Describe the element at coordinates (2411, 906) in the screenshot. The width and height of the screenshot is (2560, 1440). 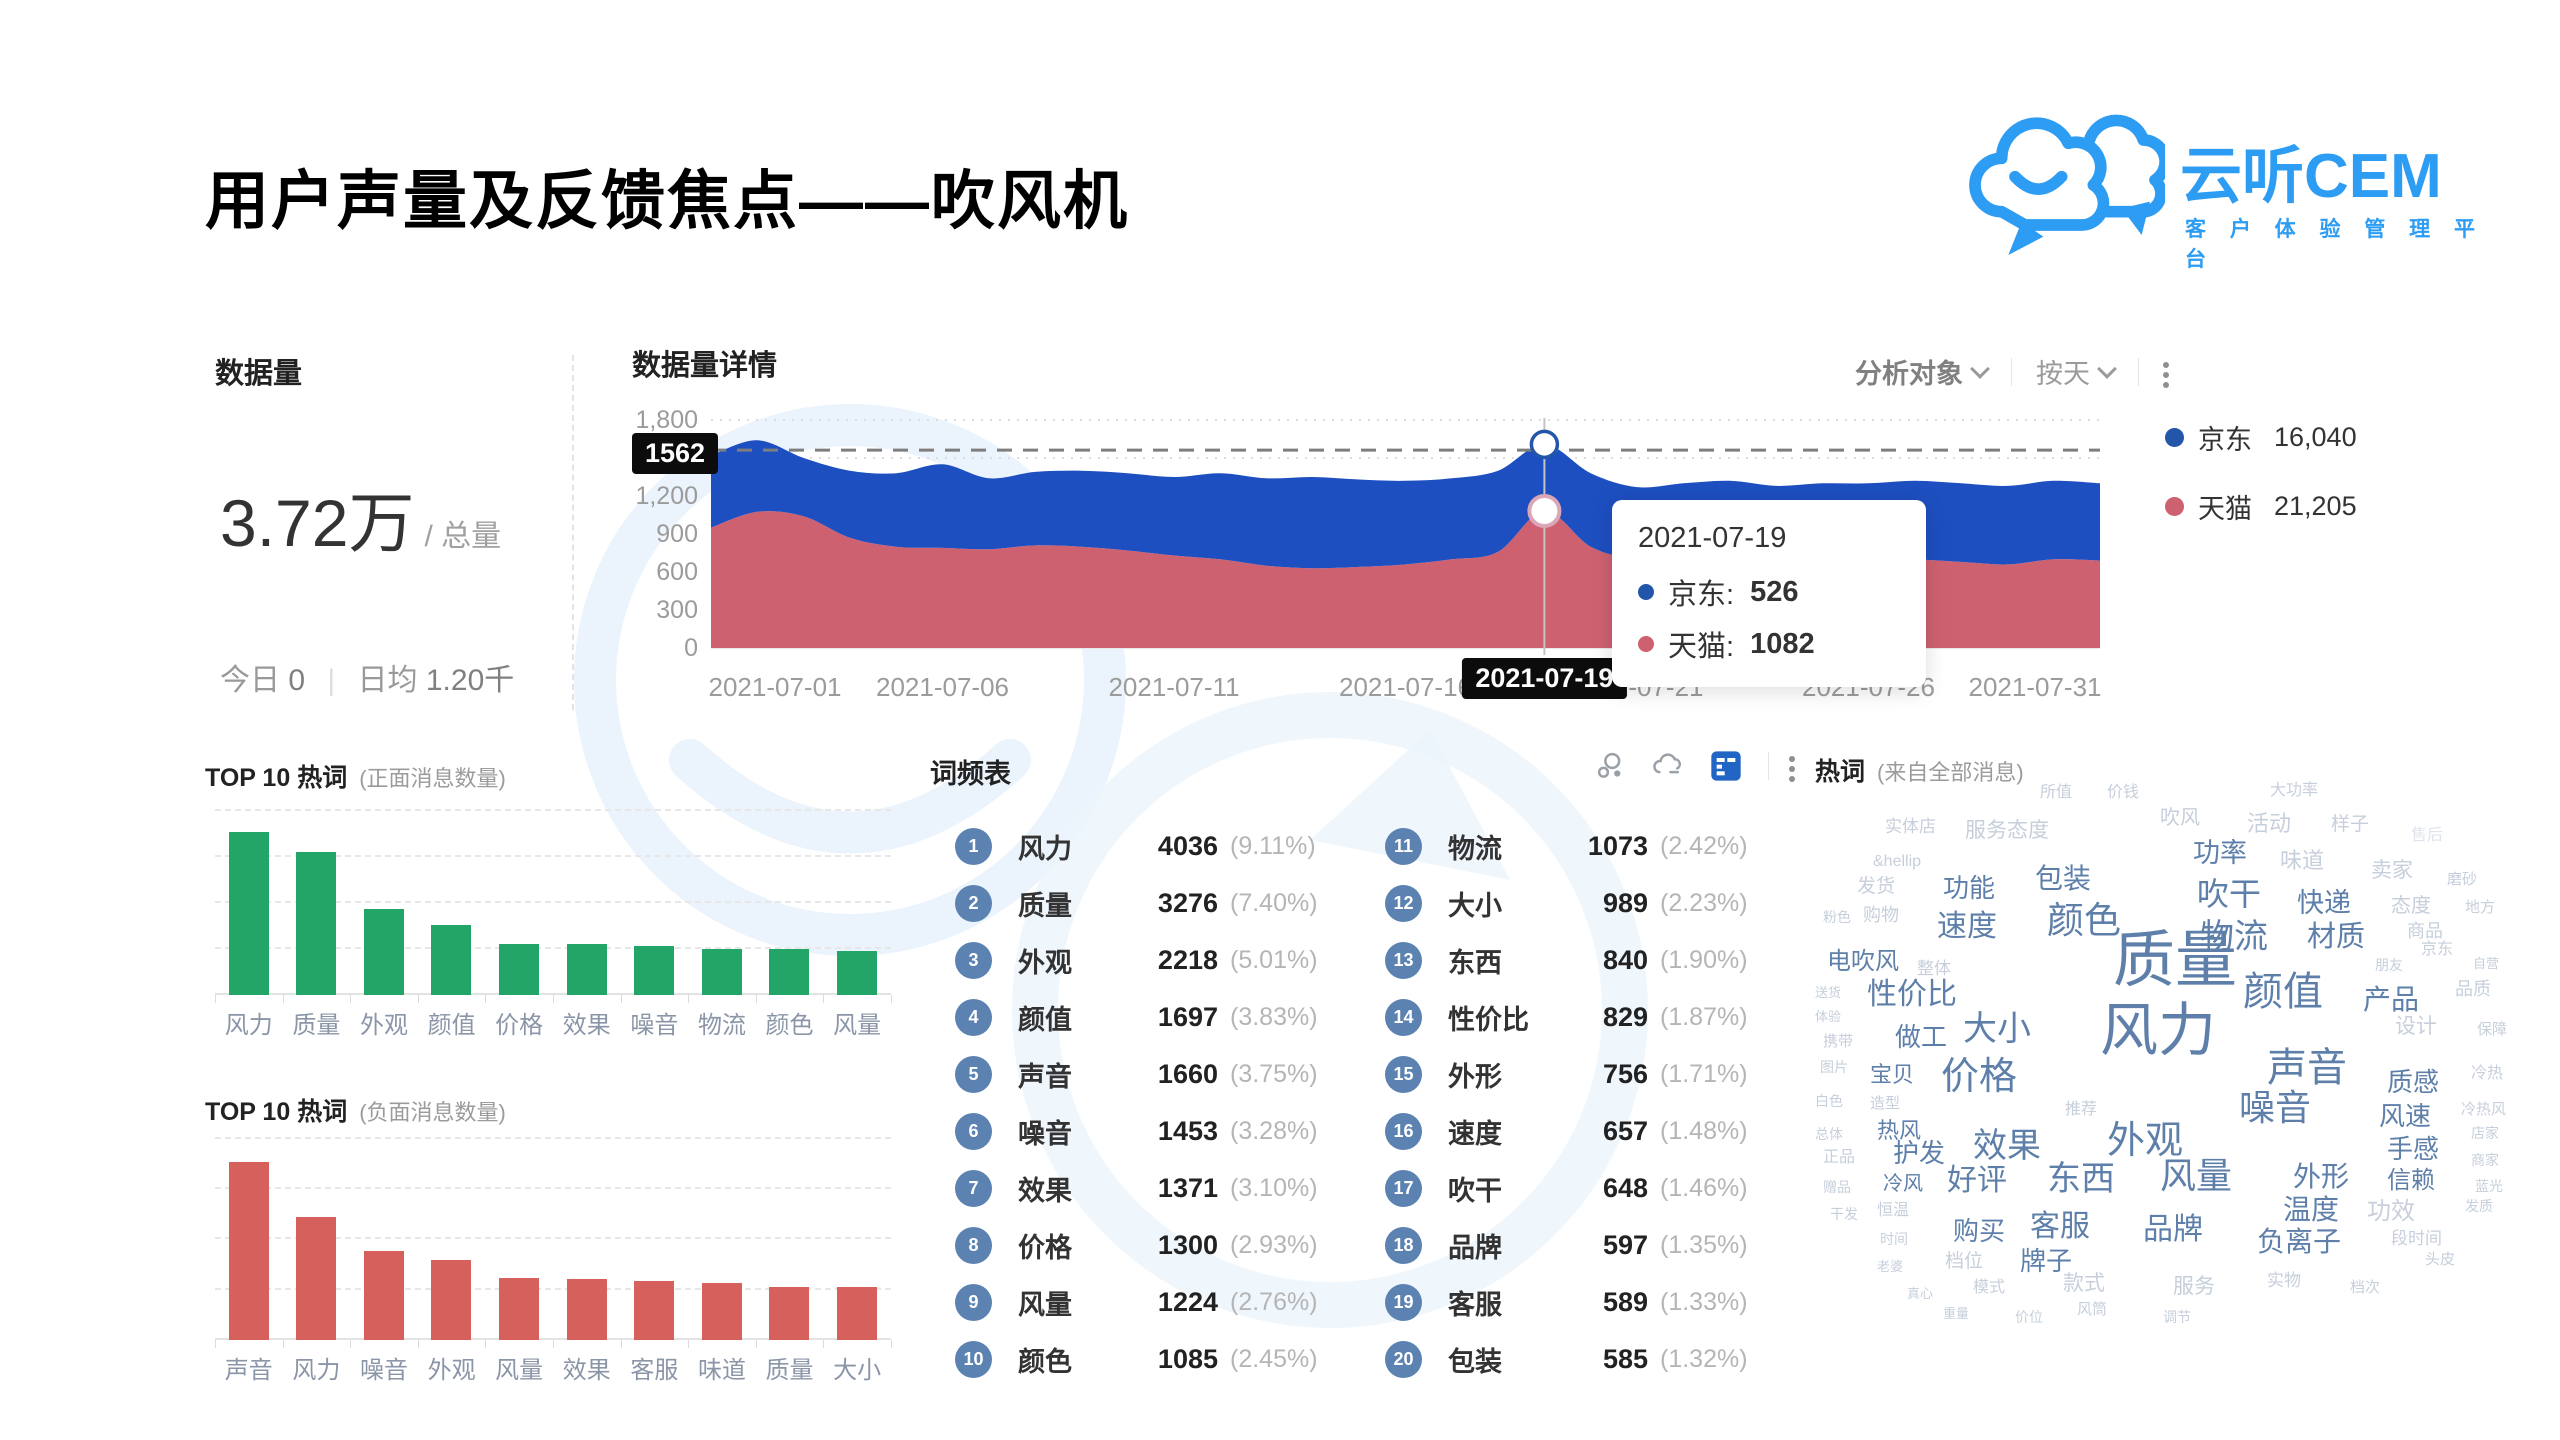
I see `cloud-word: 态度` at that location.